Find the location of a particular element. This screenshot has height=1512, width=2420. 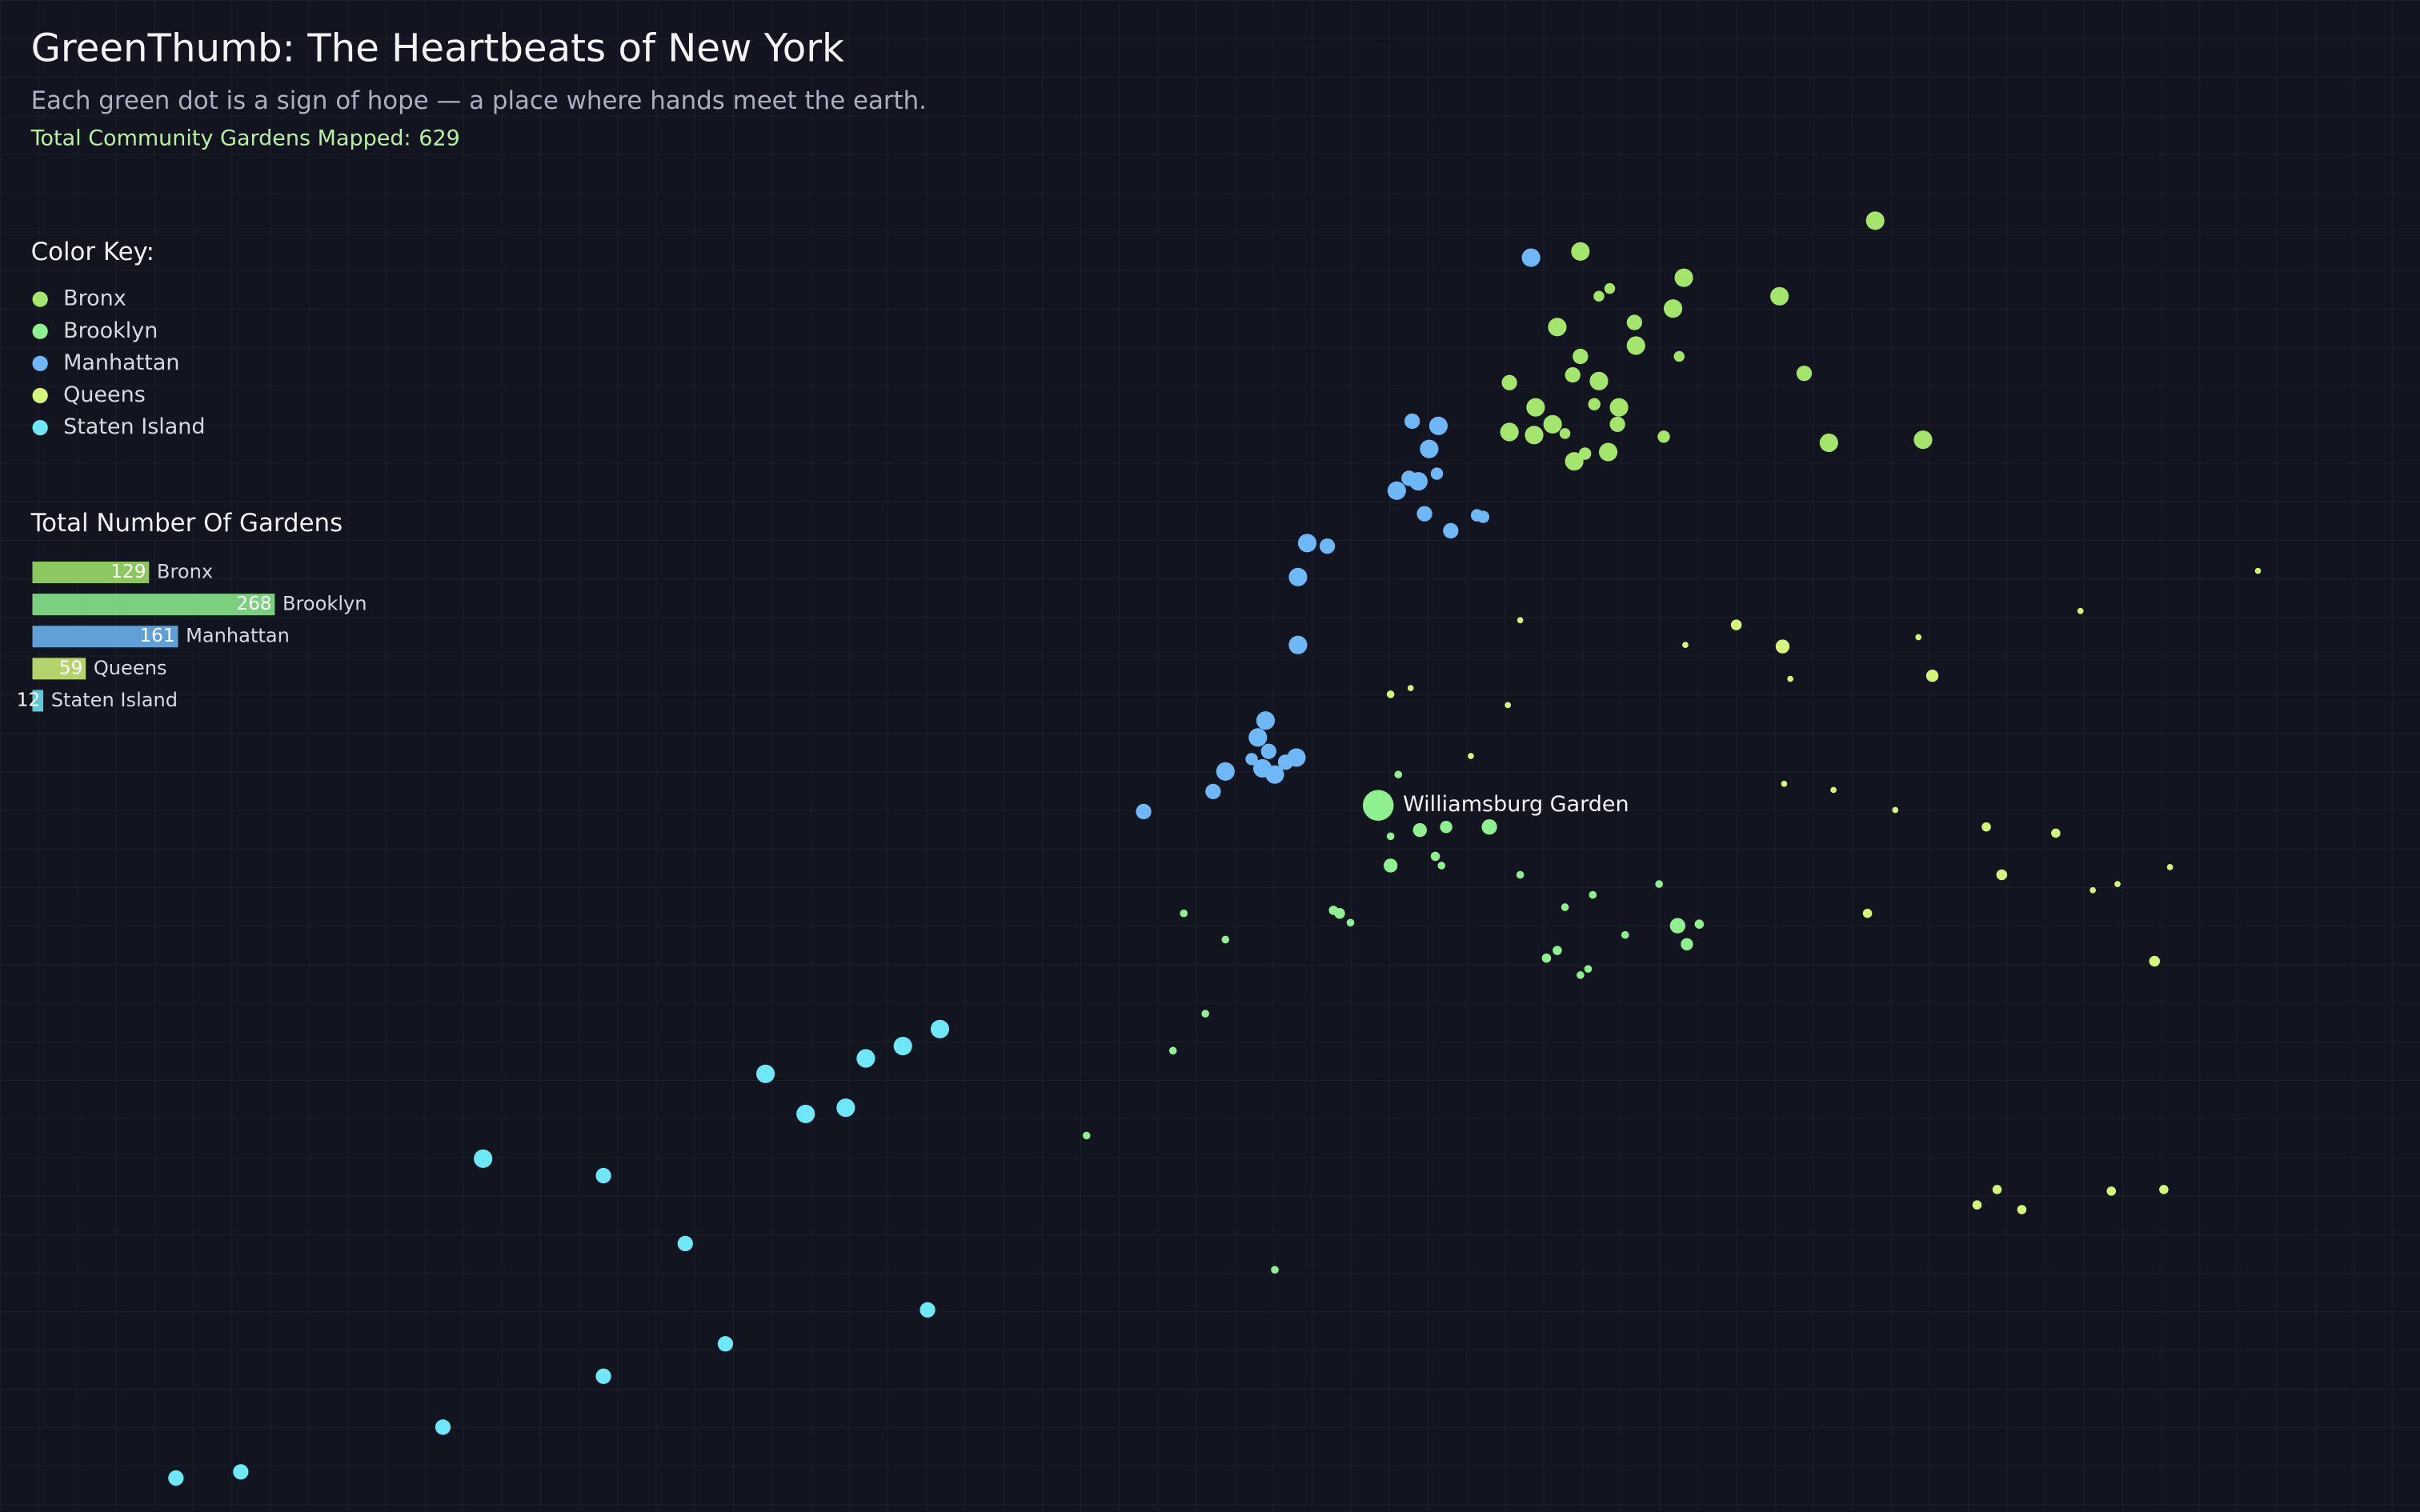

bar-value: 12 is located at coordinates (28, 700).